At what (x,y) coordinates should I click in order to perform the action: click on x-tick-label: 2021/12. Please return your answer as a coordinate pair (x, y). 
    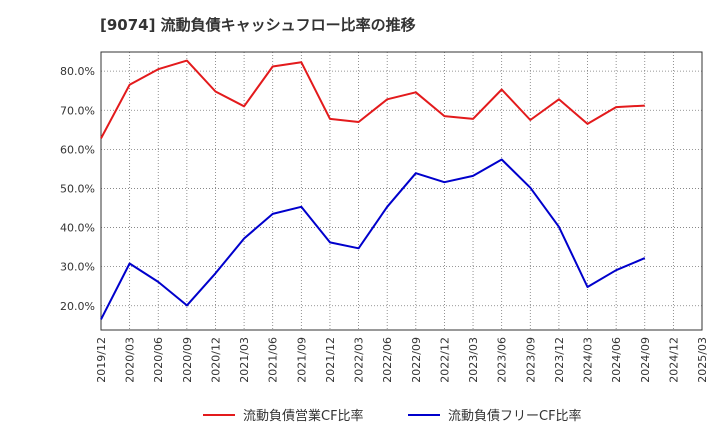
    Looking at the image, I should click on (330, 360).